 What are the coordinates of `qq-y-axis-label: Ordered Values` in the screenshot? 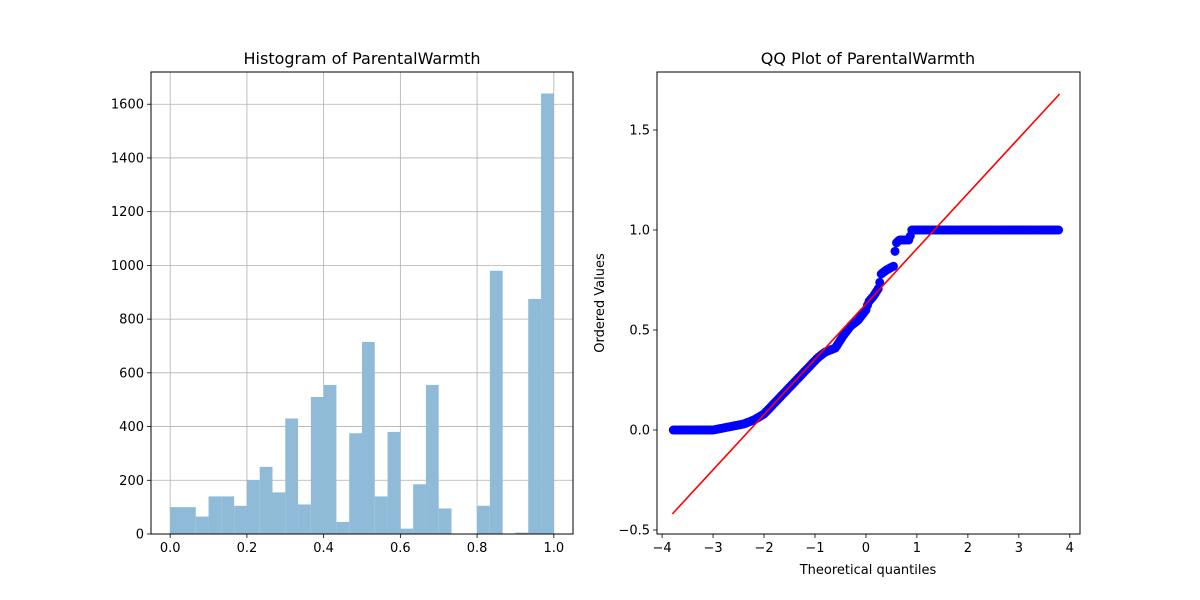 It's located at (600, 303).